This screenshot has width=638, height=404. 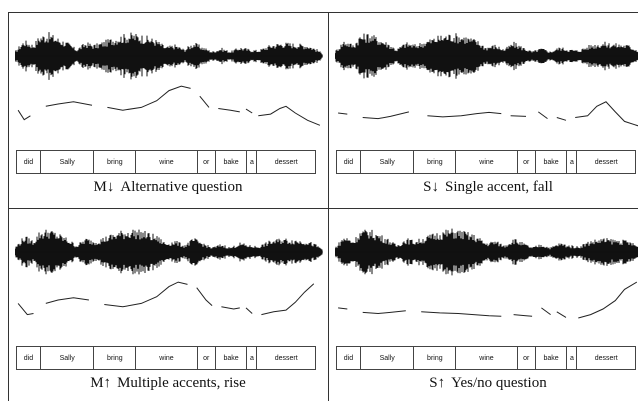 I want to click on condition-label: Alternative question, so click(x=181, y=187).